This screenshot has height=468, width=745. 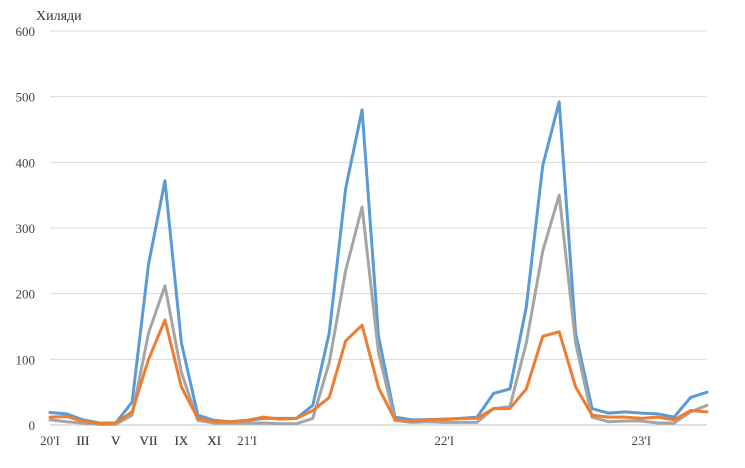 What do you see at coordinates (182, 440) in the screenshot?
I see `x-tick-label: IX` at bounding box center [182, 440].